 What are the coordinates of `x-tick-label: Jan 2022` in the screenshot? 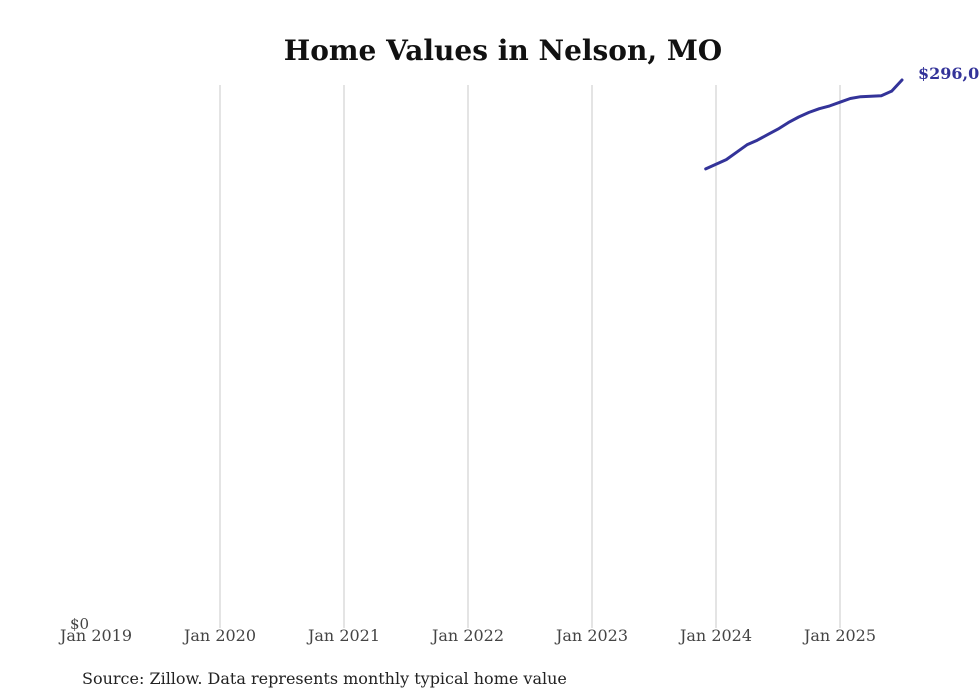 It's located at (467, 635).